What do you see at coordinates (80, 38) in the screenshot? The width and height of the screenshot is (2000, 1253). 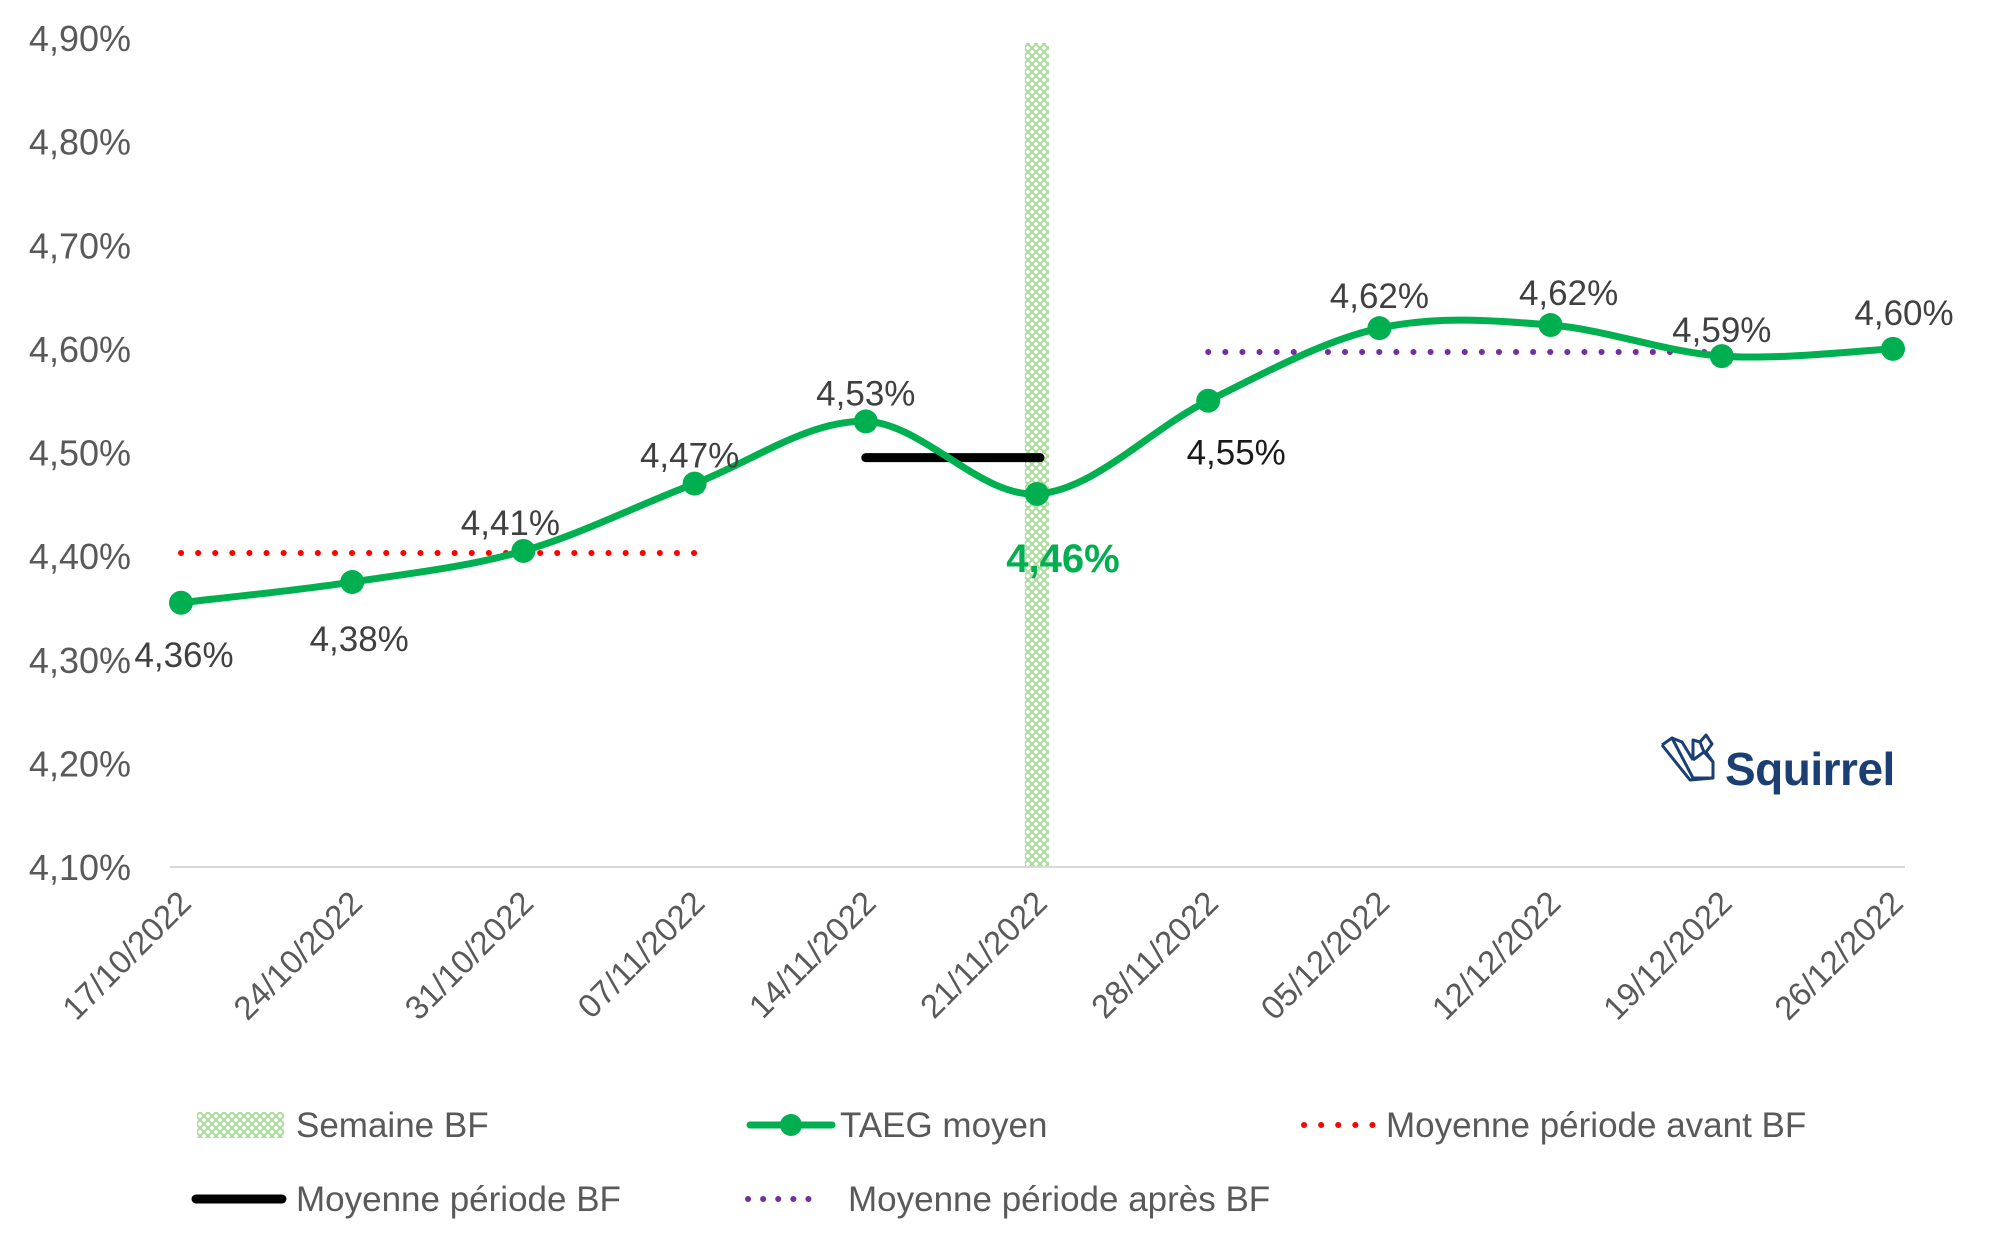 I see `y-tick-label: 4,90%` at bounding box center [80, 38].